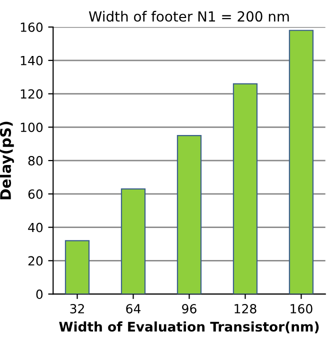  What do you see at coordinates (188, 16) in the screenshot?
I see `chart-title: Width of footer N1 = 200 nm` at bounding box center [188, 16].